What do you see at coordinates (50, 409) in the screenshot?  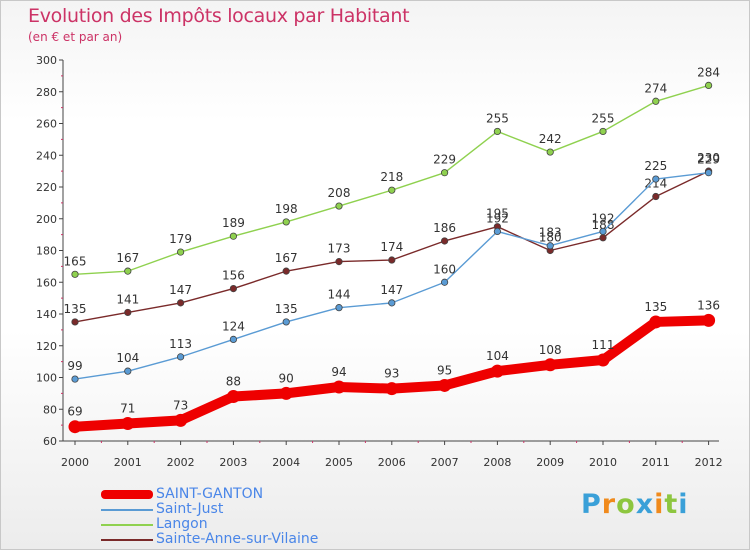 I see `y-tick-label: 80` at bounding box center [50, 409].